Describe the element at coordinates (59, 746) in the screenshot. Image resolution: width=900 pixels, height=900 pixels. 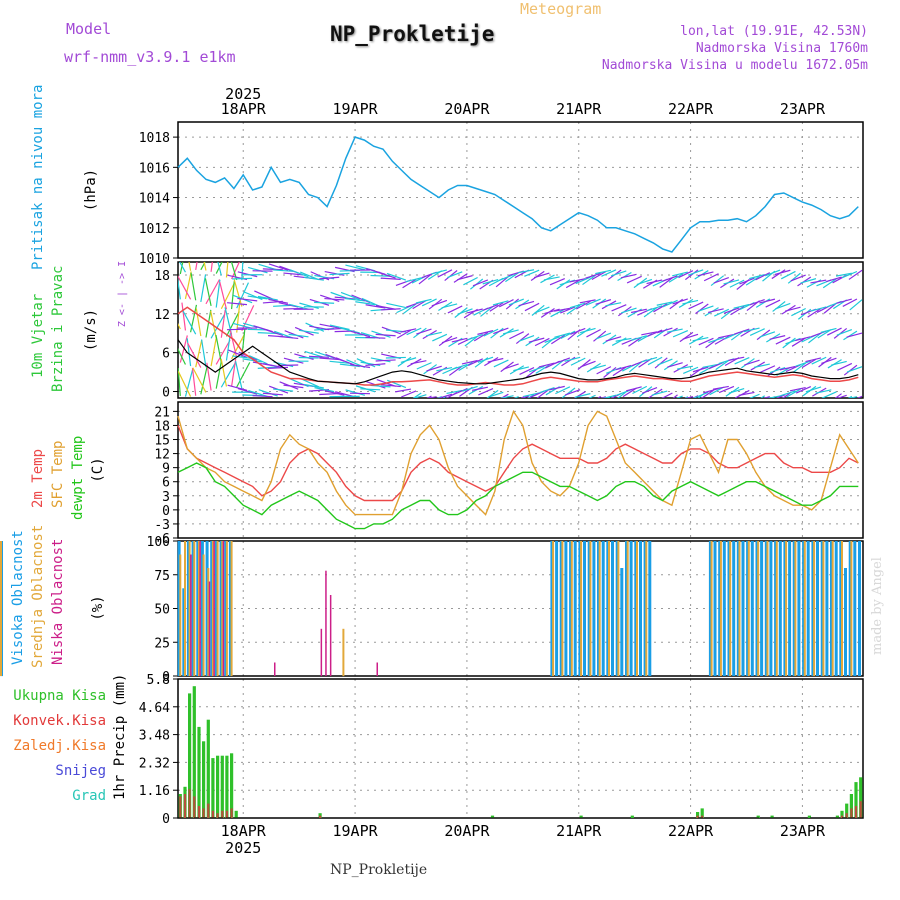
I see `precip-legend-item: Zaledj.Kisa` at that location.